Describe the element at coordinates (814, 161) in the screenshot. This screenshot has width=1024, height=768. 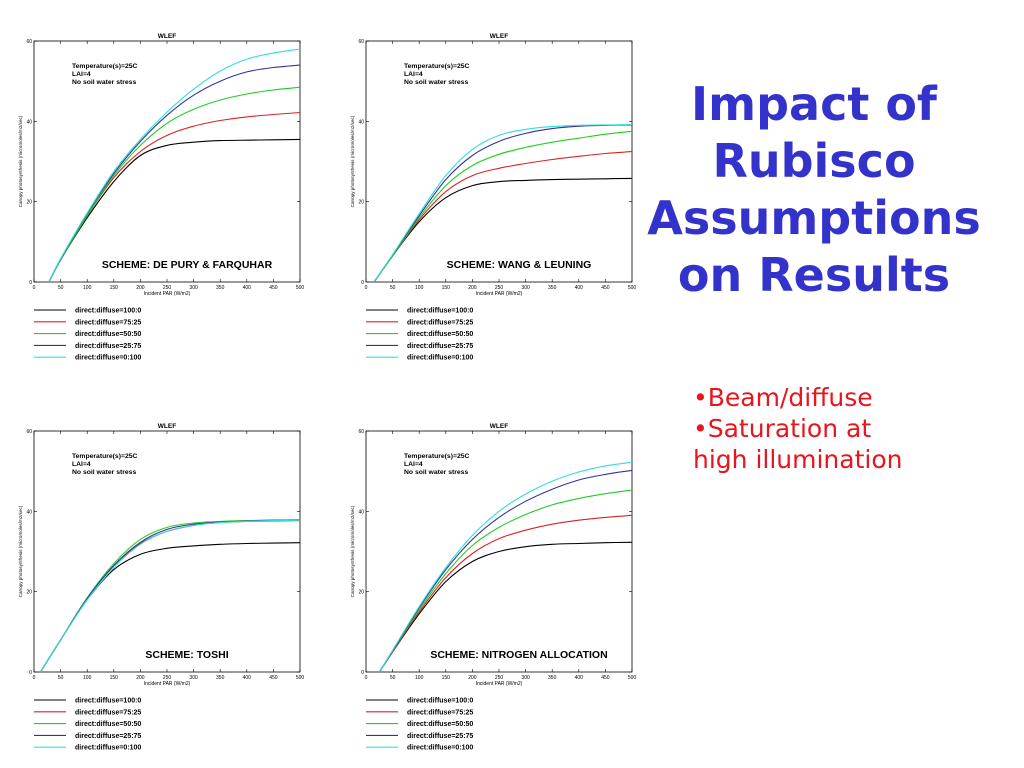
I see `slide-title-line: Rubisco` at that location.